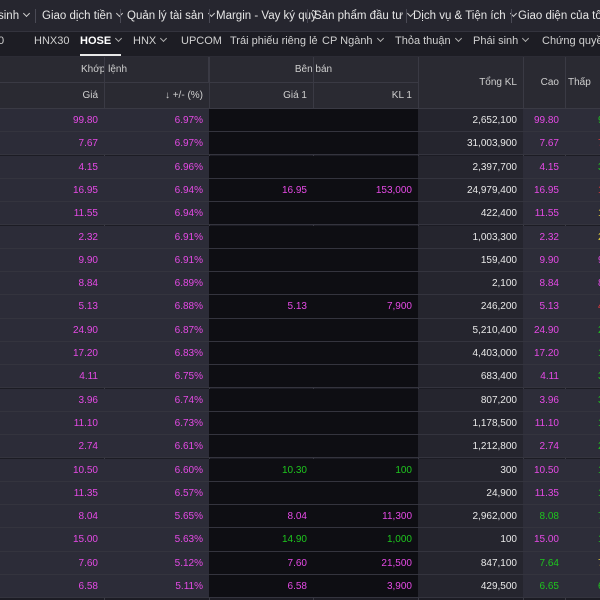 The width and height of the screenshot is (600, 600). I want to click on cell-askvol1: 7,900, so click(365, 307).